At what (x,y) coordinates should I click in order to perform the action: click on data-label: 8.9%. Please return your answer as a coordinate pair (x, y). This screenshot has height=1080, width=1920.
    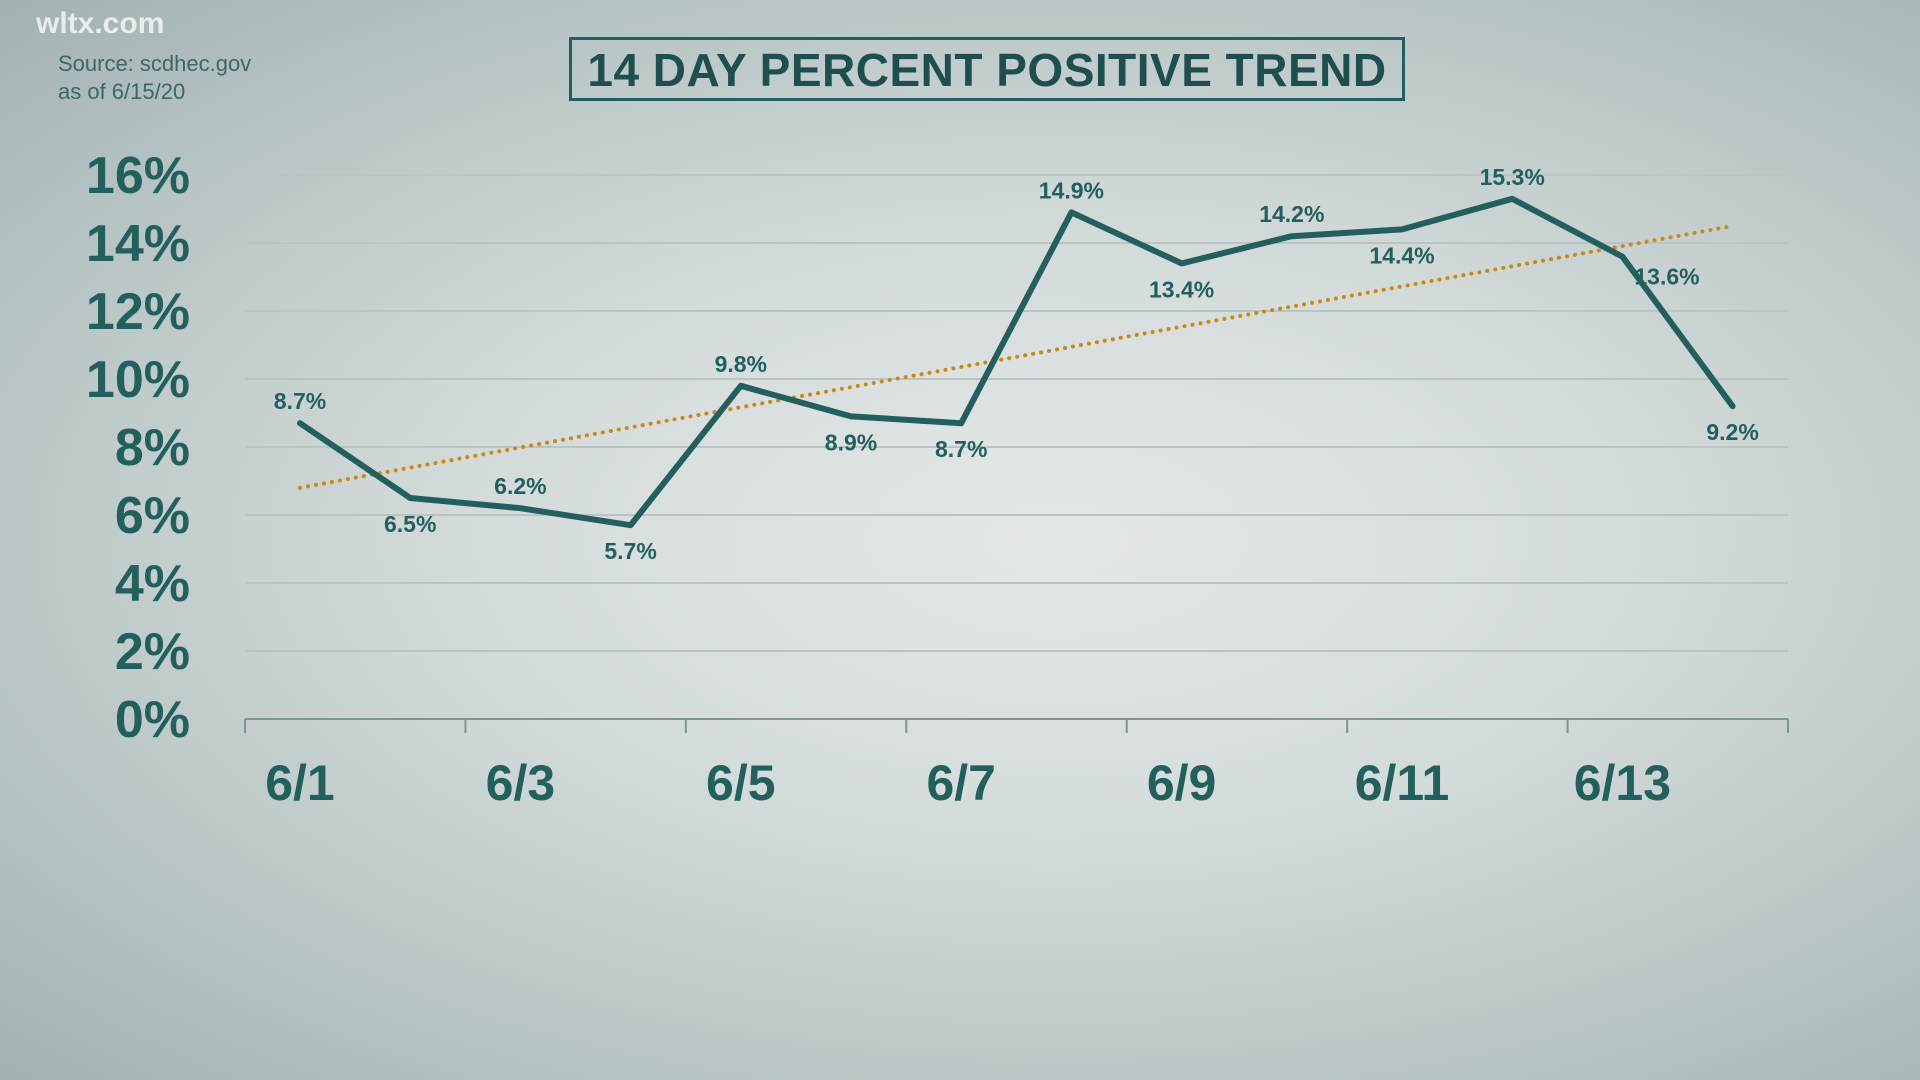
    Looking at the image, I should click on (851, 442).